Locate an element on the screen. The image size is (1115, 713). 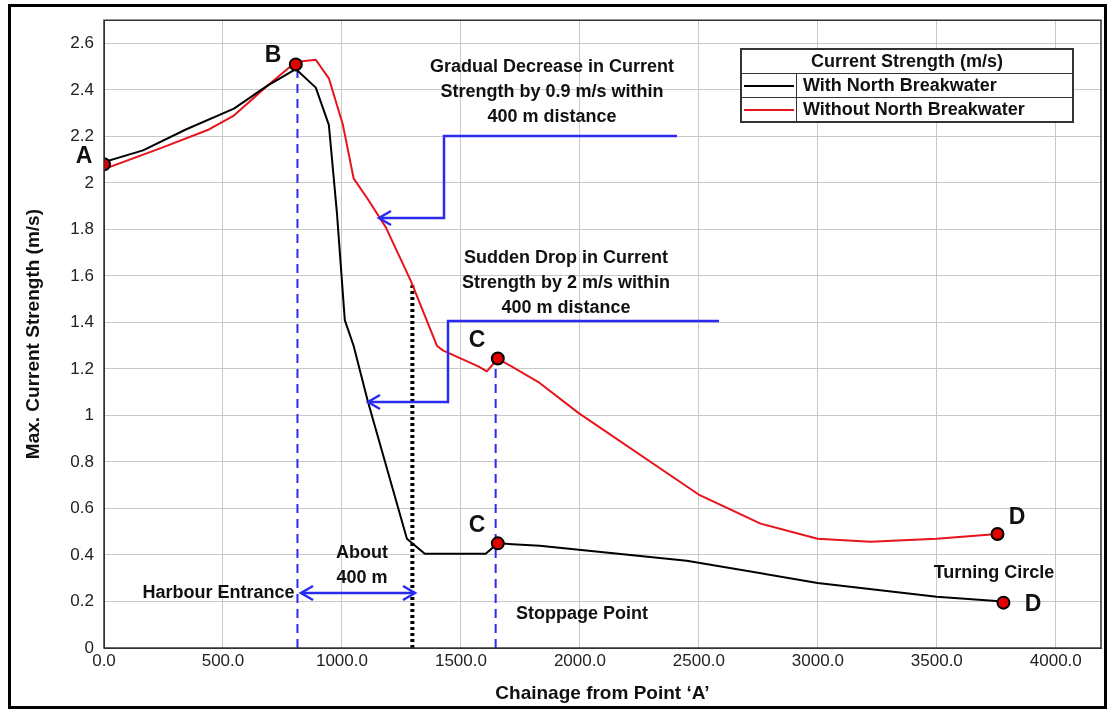
annotation: Sudden Drop in Current Strength by 2 m/s within 400 m distance is located at coordinates (566, 282).